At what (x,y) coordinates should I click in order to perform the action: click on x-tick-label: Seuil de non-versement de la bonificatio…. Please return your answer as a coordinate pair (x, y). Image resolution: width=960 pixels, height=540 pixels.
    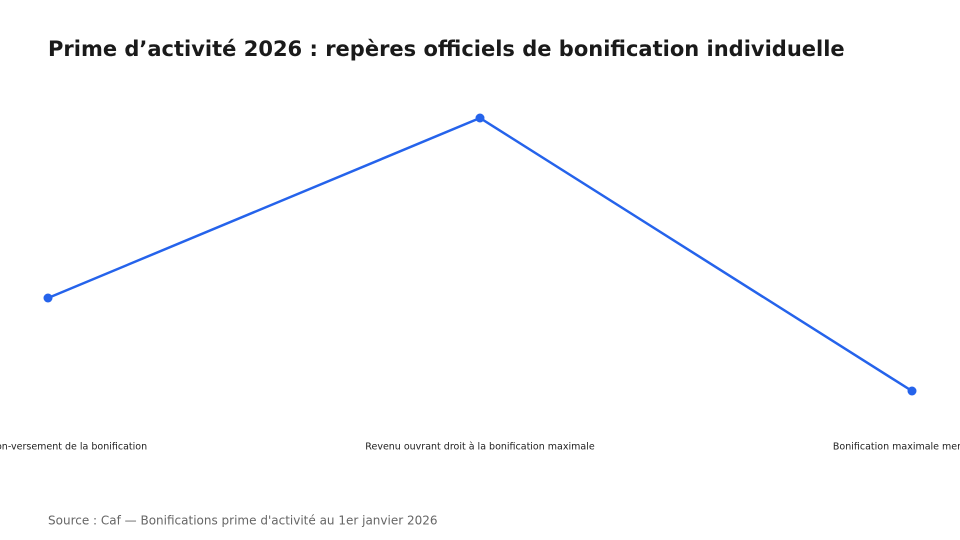
    Looking at the image, I should click on (73, 447).